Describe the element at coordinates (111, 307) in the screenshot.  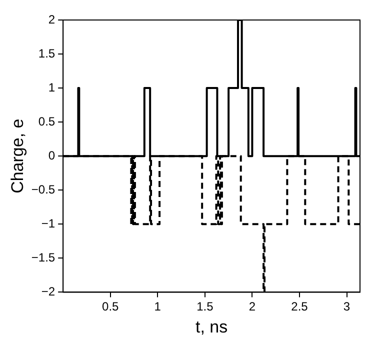
I see `x-tick-label: 0.5` at that location.